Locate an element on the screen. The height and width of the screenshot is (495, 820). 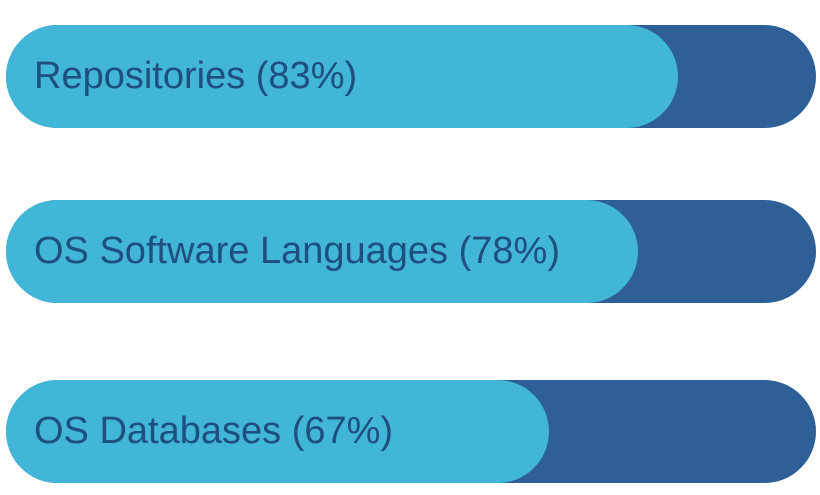
bar-fill is located at coordinates (277, 431).